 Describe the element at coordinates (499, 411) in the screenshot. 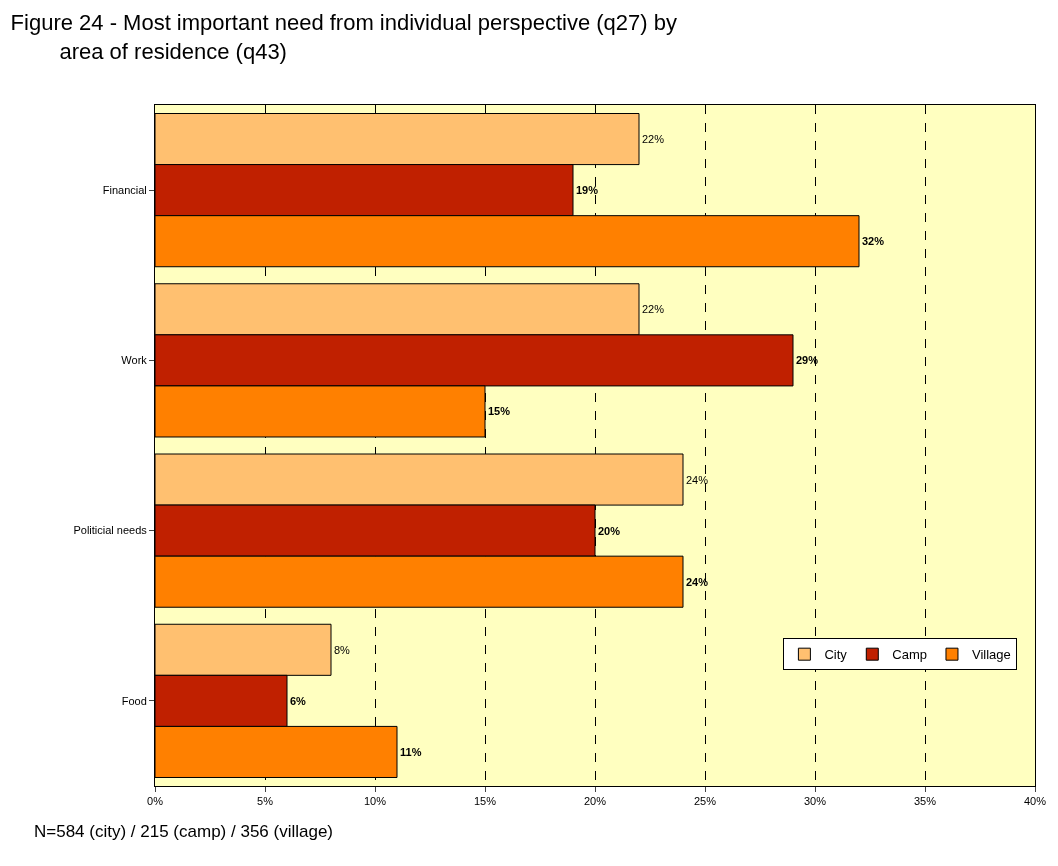

I see `data-label: 15%` at that location.